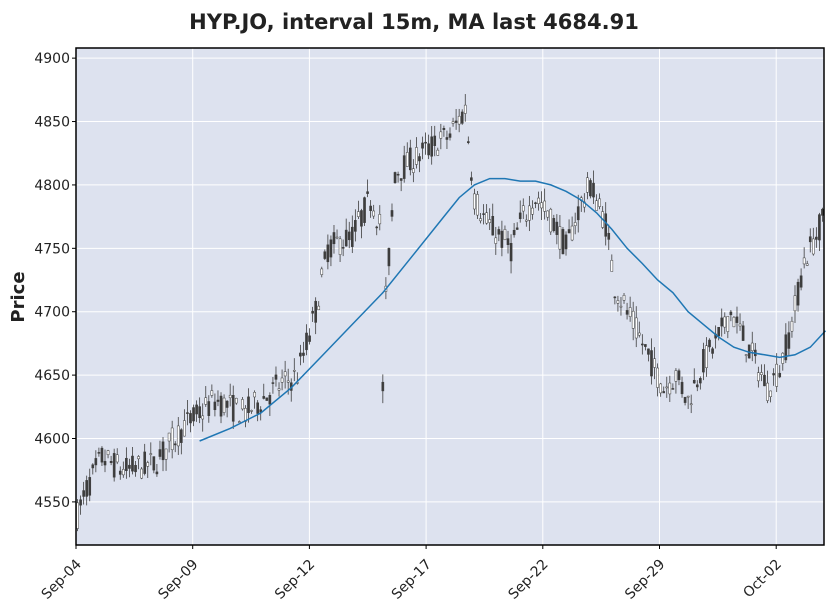  Describe the element at coordinates (52, 59) in the screenshot. I see `y-tick-label: 4900` at that location.